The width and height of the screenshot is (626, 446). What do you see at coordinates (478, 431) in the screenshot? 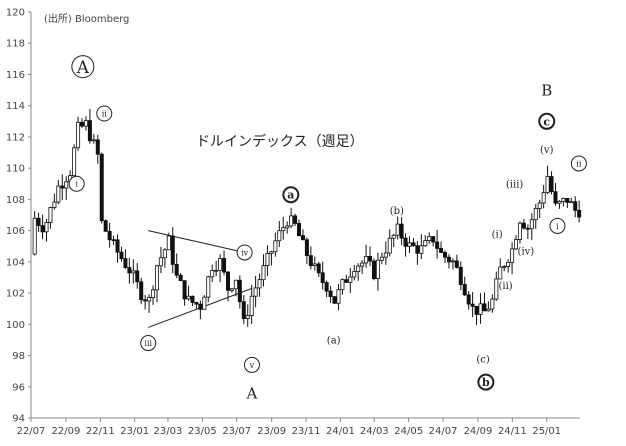
I see `x-tick-label: 24/09` at bounding box center [478, 431].